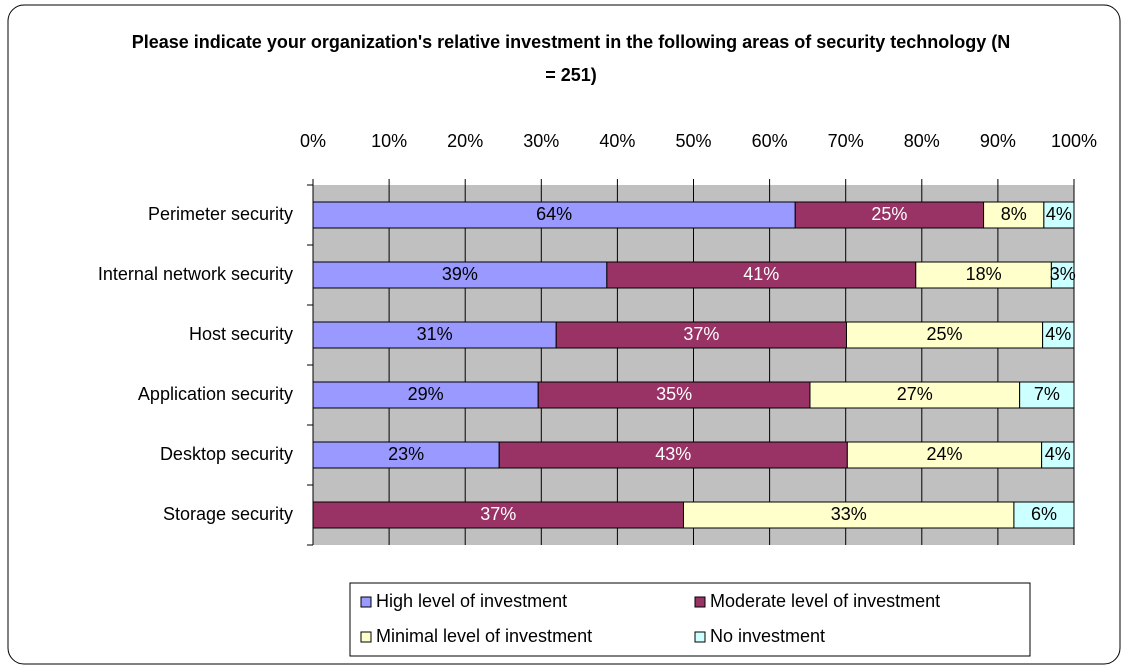 The width and height of the screenshot is (1129, 669). I want to click on data-label: 8%, so click(1014, 214).